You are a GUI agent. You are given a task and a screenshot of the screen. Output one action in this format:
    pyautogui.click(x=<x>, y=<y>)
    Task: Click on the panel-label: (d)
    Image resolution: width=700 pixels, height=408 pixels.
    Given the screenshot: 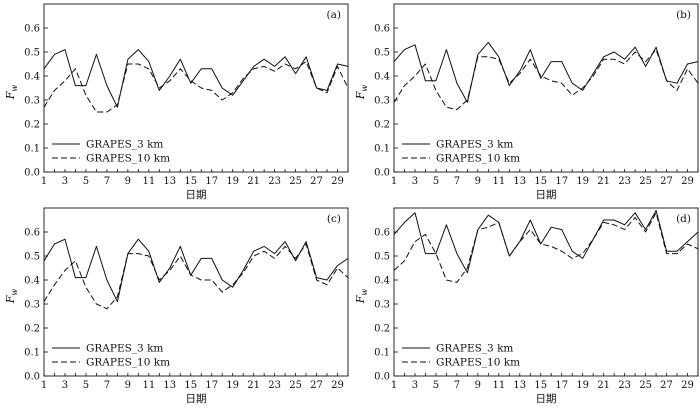 What is the action you would take?
    pyautogui.click(x=683, y=219)
    